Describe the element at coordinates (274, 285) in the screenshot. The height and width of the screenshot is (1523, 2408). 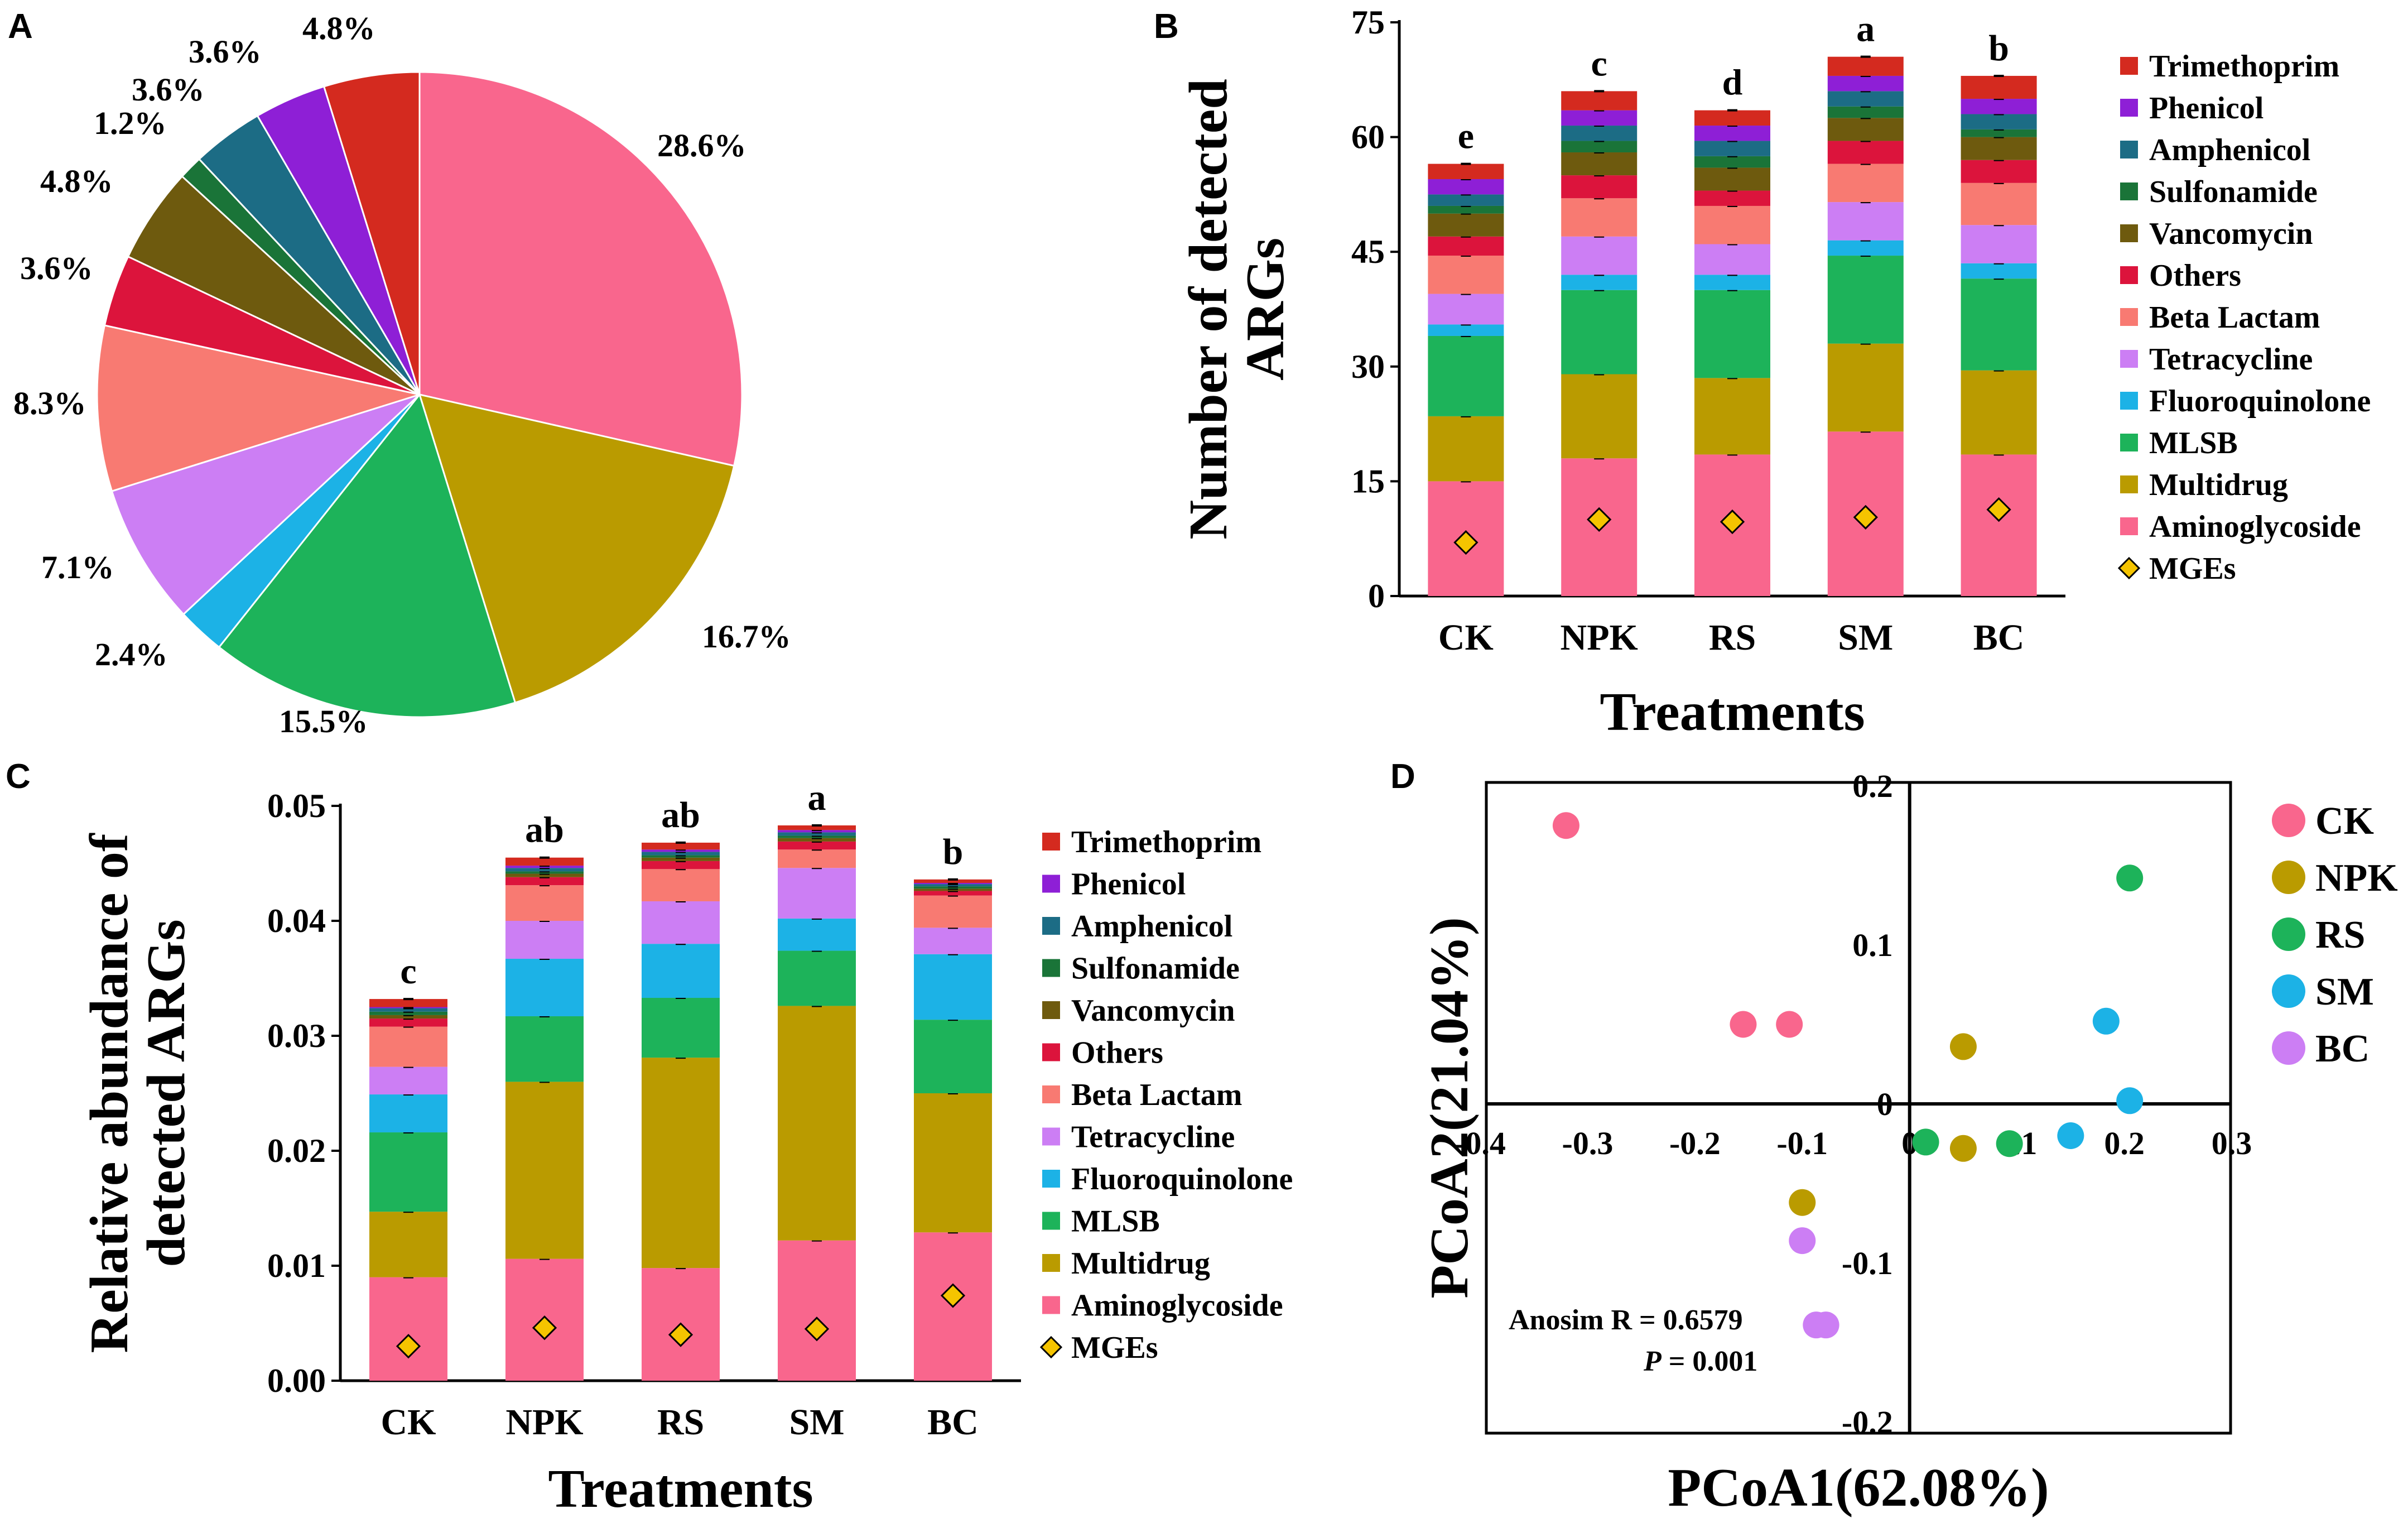
I see `pie-slice-vancomycin` at that location.